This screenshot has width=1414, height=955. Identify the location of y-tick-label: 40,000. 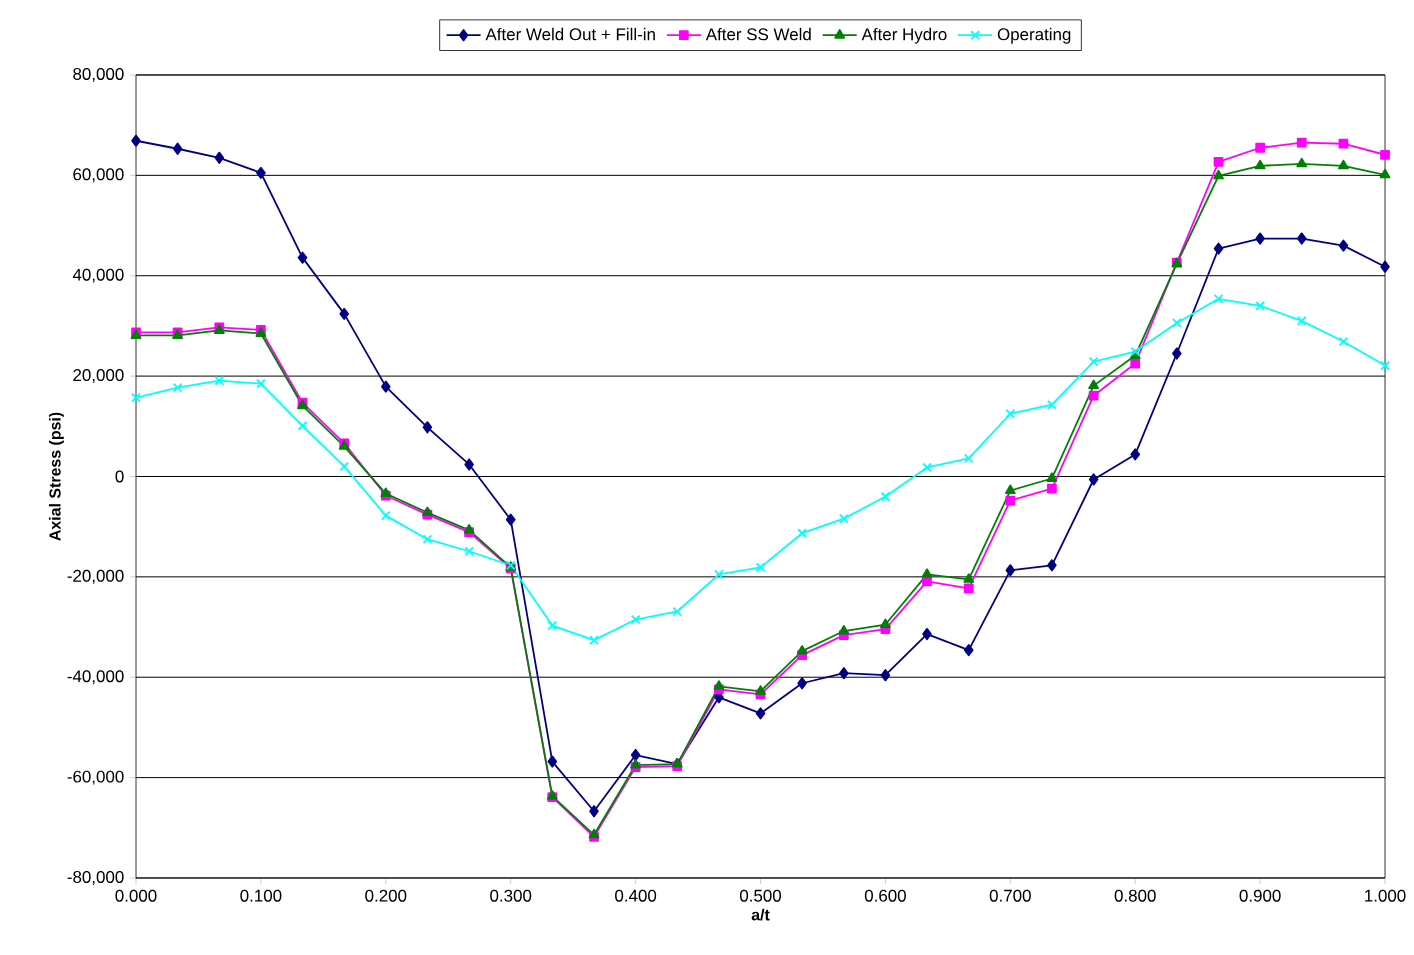
(98, 275).